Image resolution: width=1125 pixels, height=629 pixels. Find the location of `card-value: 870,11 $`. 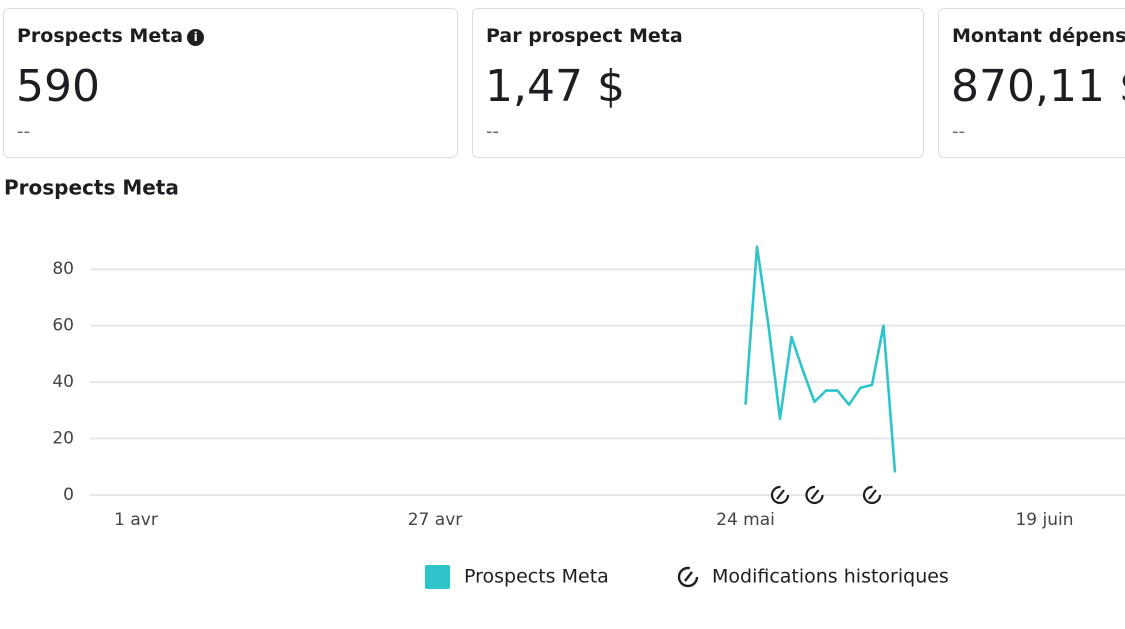

card-value: 870,11 $ is located at coordinates (1038, 86).